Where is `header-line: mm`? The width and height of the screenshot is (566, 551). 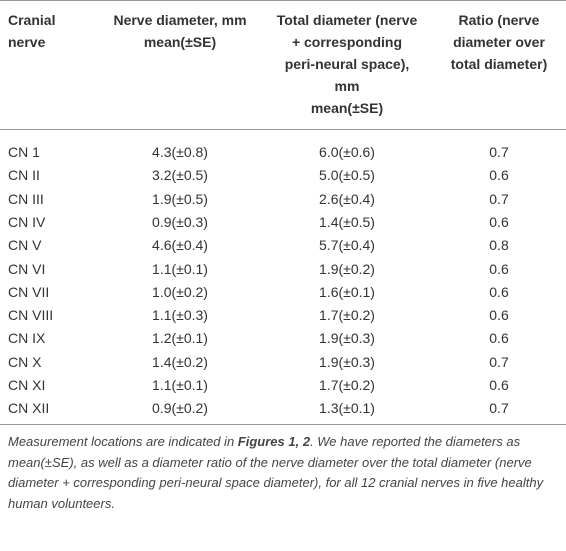
header-line: mm is located at coordinates (347, 86).